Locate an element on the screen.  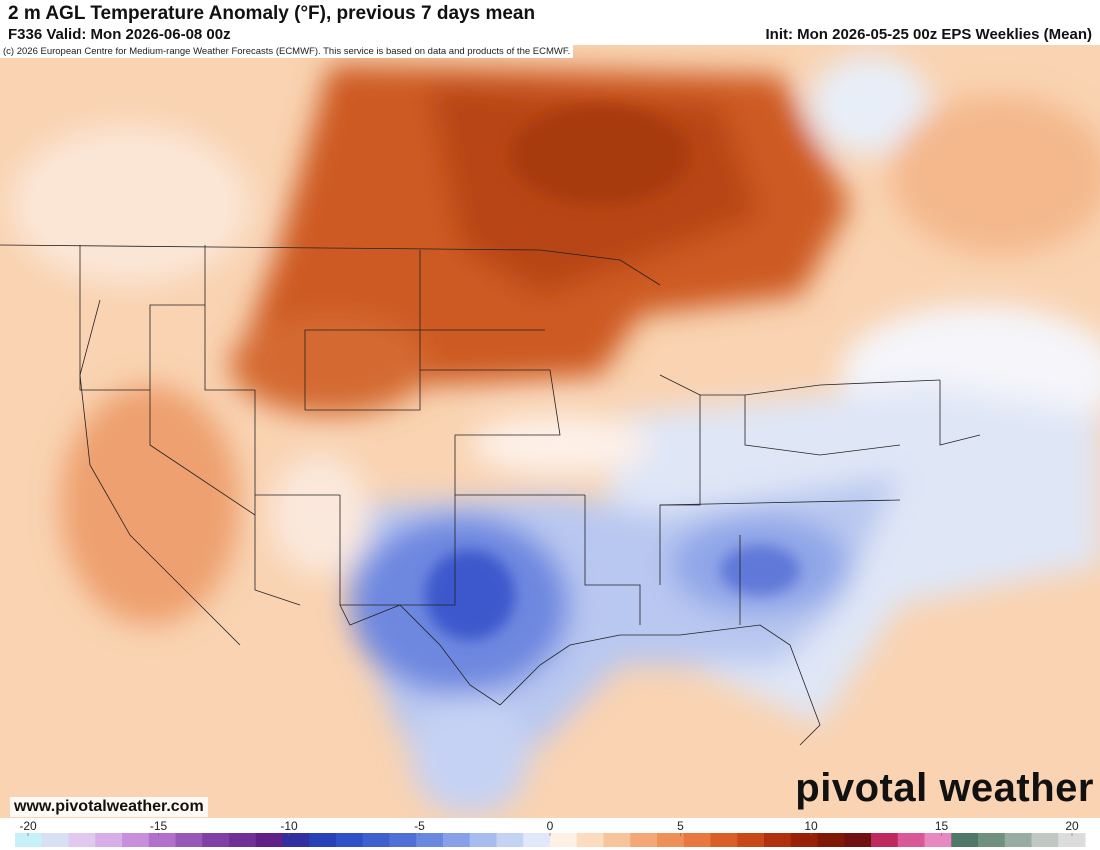
colorbar-tick-label: 0 is located at coordinates (550, 826).